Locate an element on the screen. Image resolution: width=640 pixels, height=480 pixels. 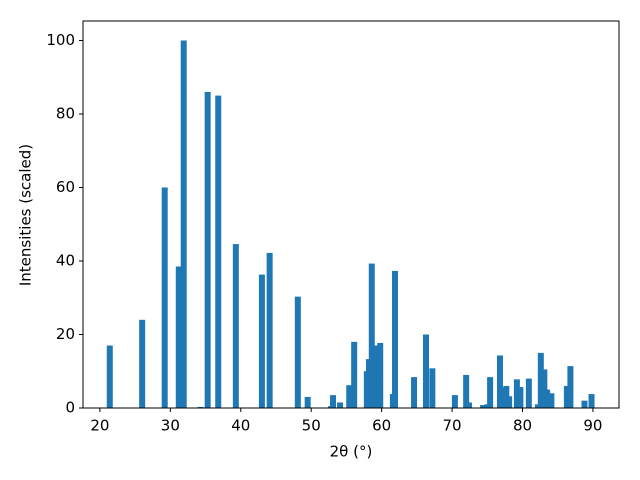
y-tick-label: 80 is located at coordinates (65, 113).